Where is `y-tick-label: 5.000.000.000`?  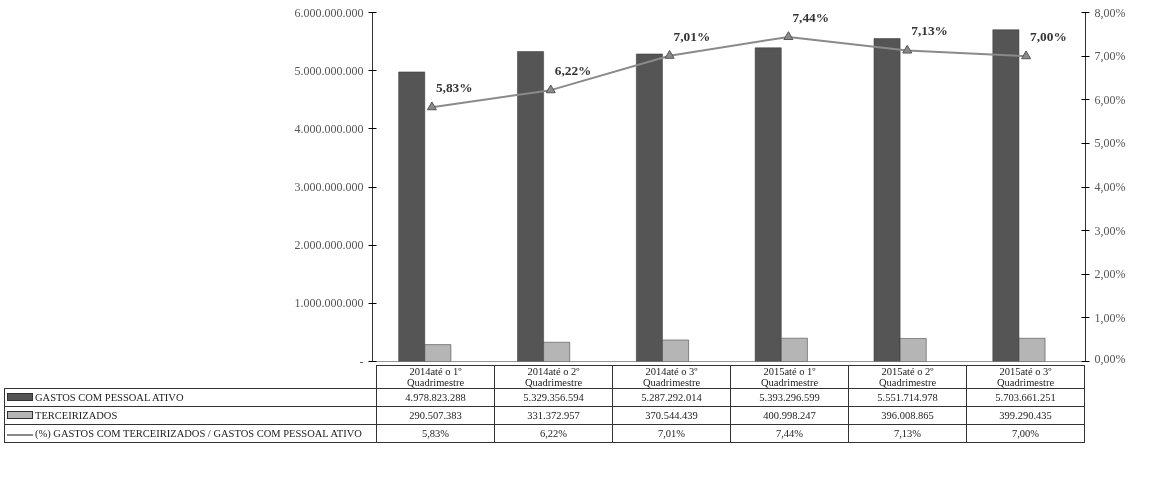
y-tick-label: 5.000.000.000 is located at coordinates (329, 70).